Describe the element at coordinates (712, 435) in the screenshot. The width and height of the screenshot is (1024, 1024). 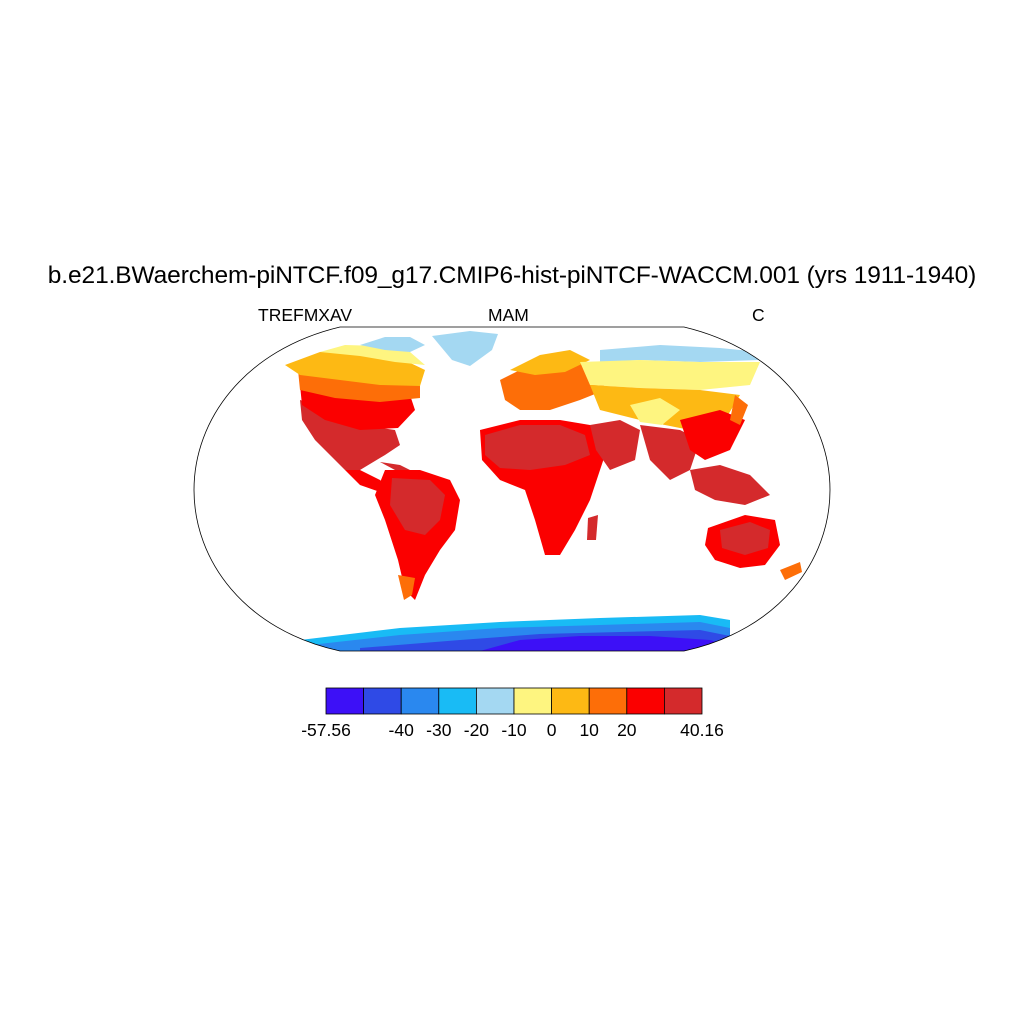
I see `east-asia` at that location.